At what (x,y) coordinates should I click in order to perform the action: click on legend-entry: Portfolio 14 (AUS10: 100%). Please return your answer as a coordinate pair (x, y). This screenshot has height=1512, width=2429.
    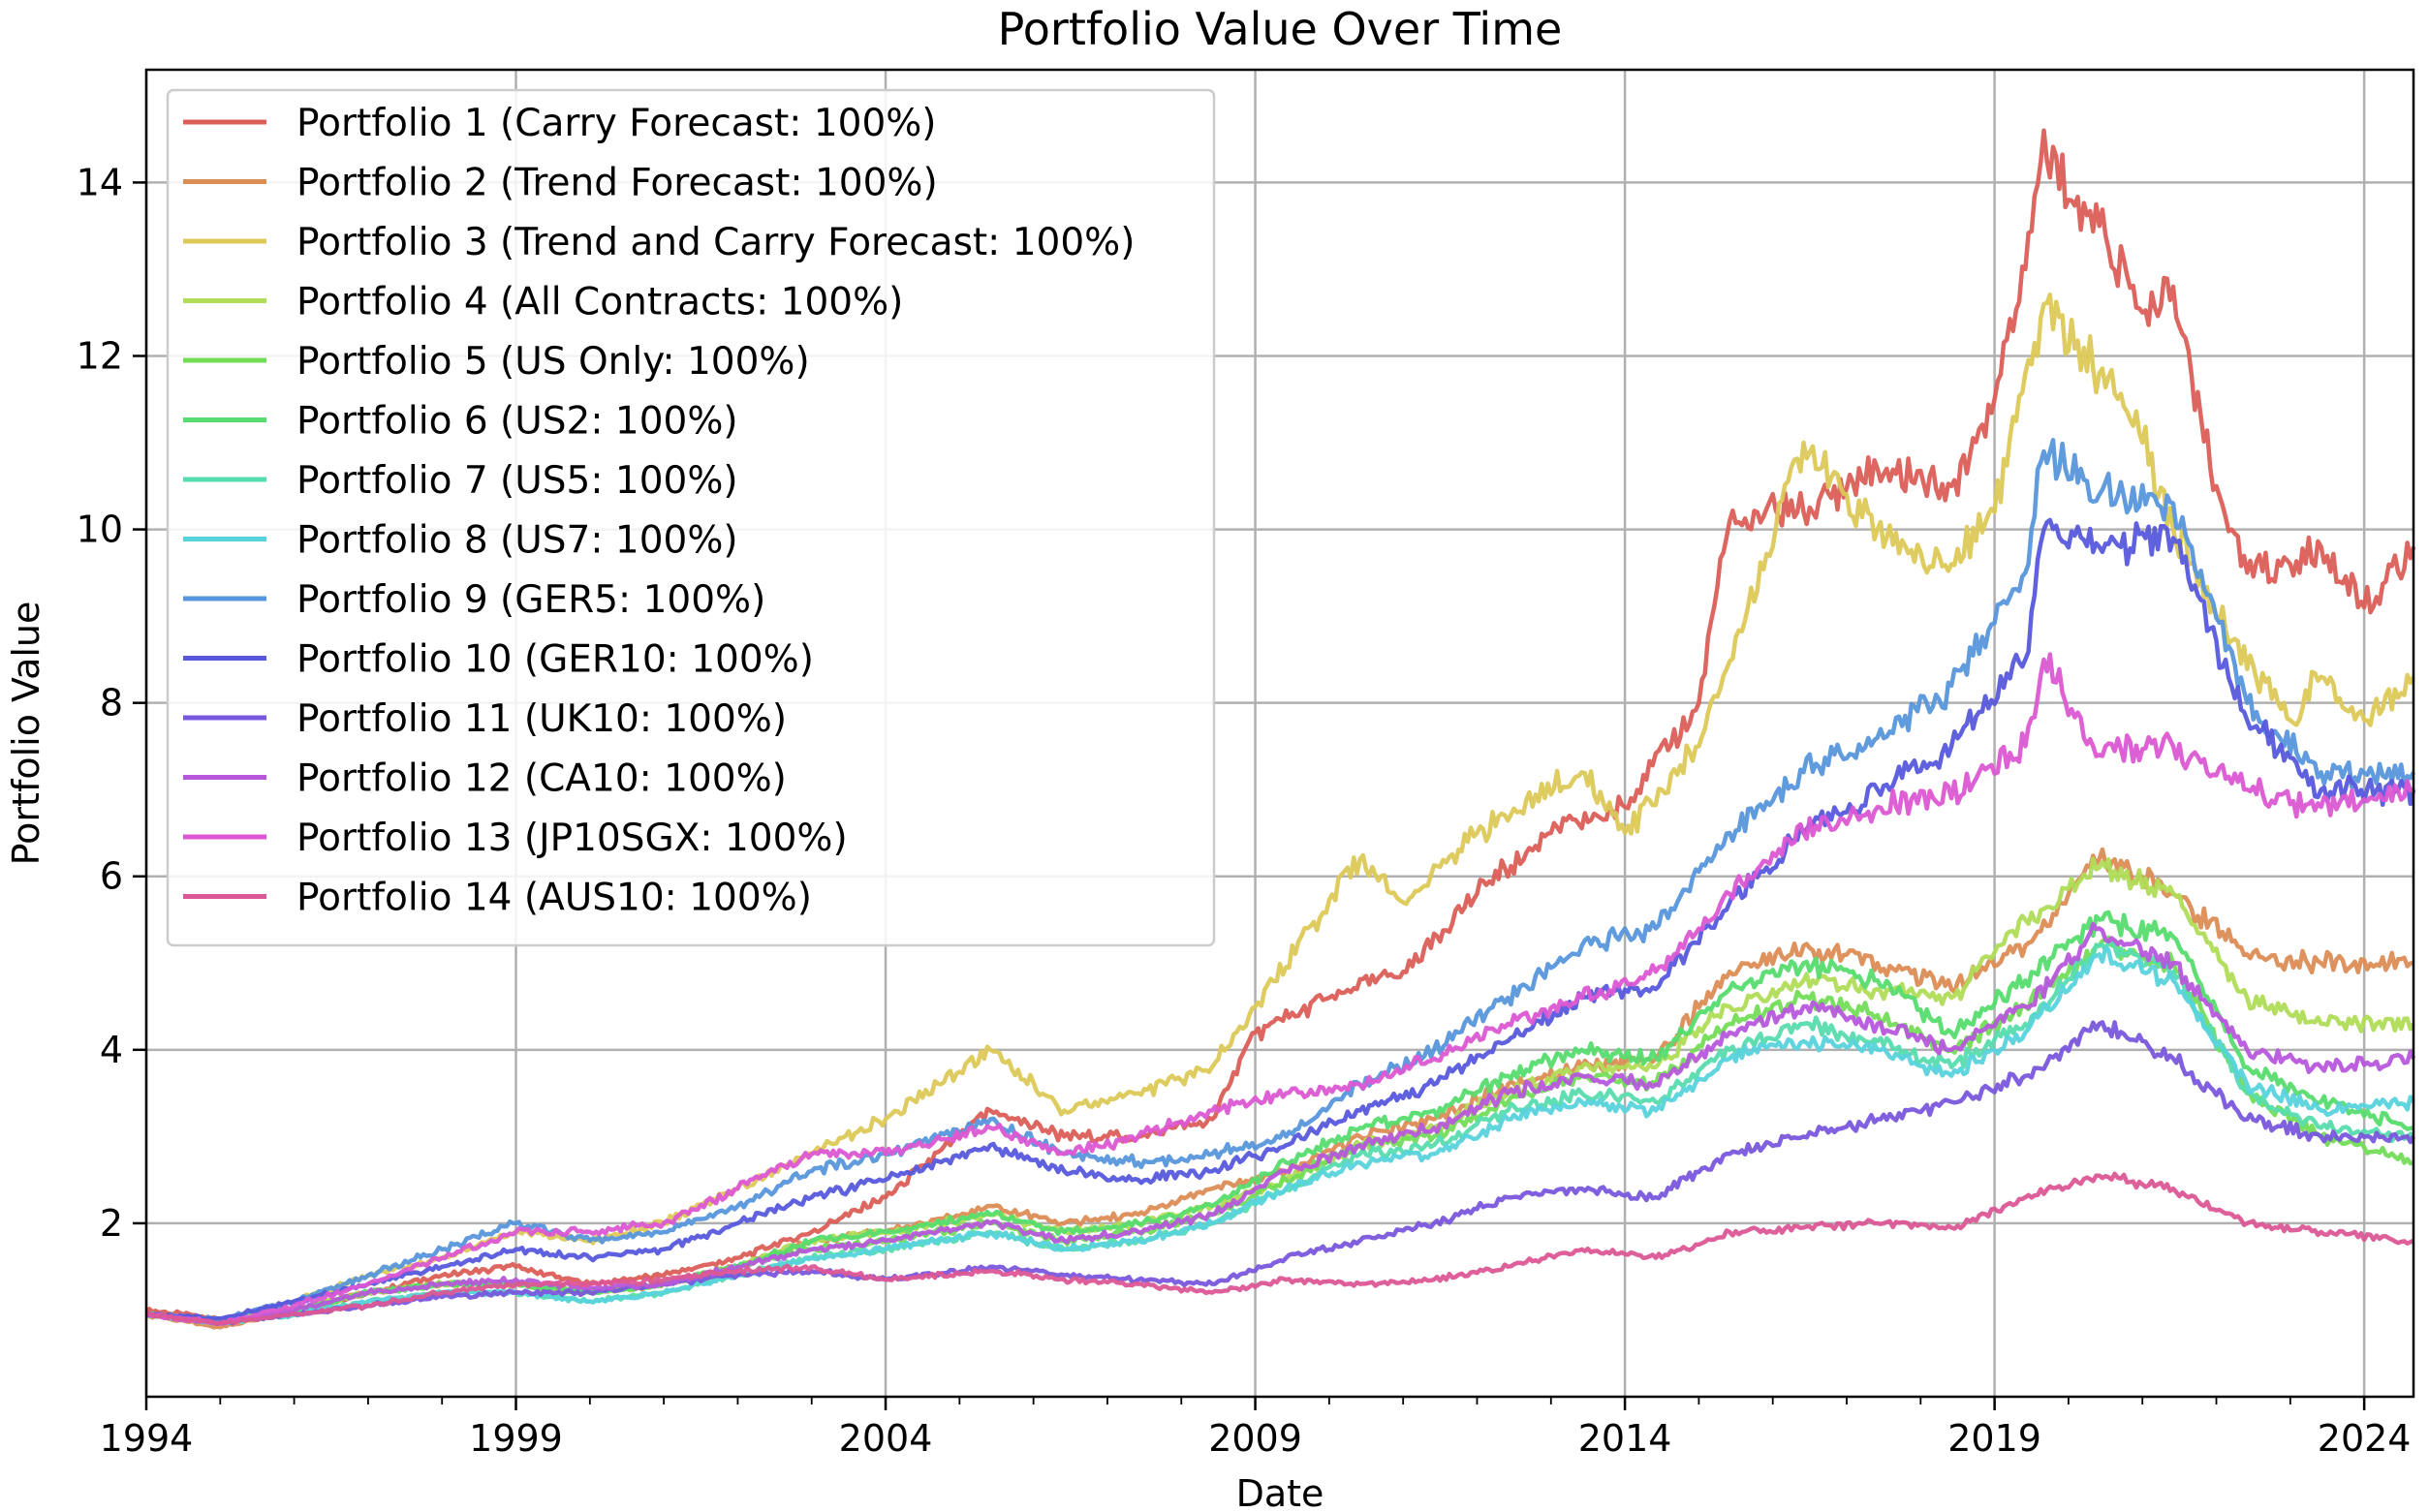
    Looking at the image, I should click on (554, 898).